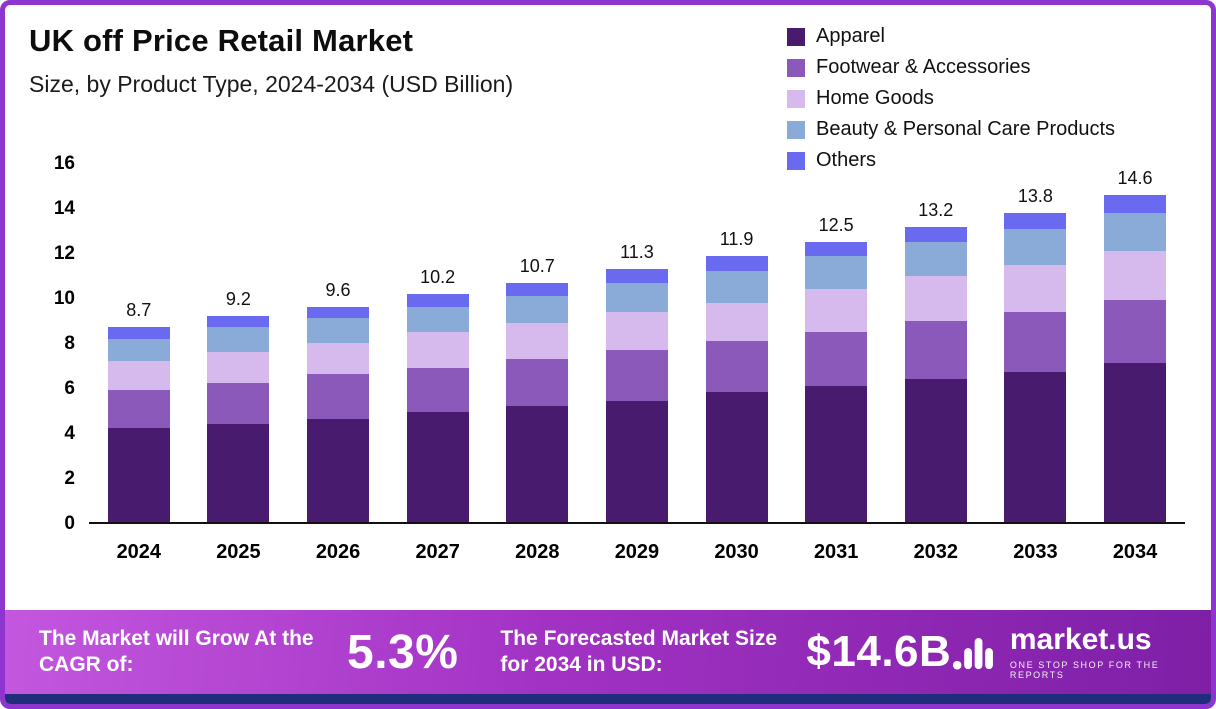 The image size is (1216, 709). Describe the element at coordinates (238, 299) in the screenshot. I see `bar-total-label: 9.2` at that location.